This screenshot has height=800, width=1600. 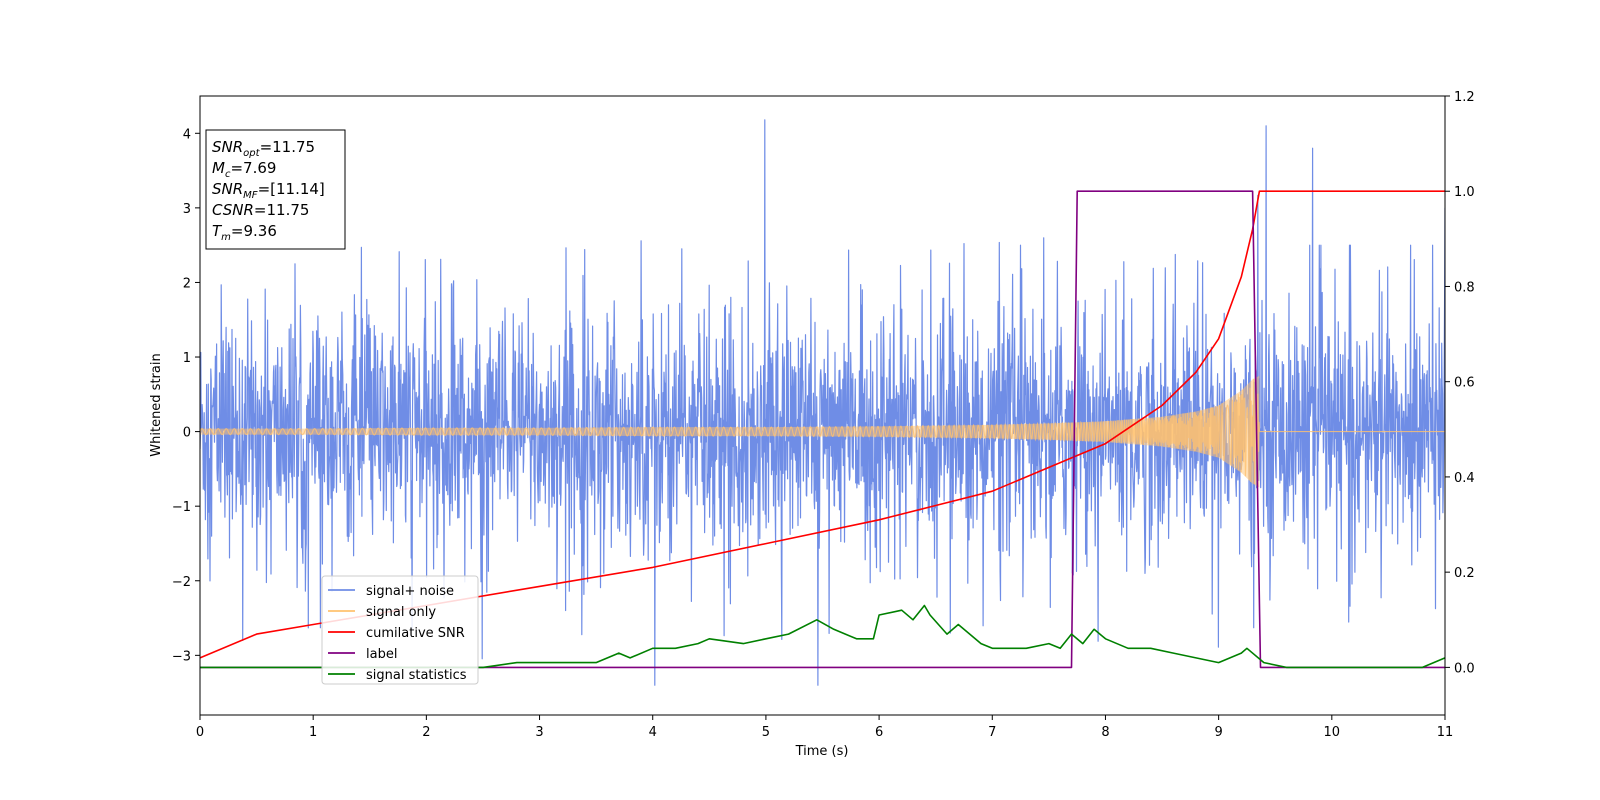 I want to click on x-tick-label: 8, so click(x=1105, y=732).